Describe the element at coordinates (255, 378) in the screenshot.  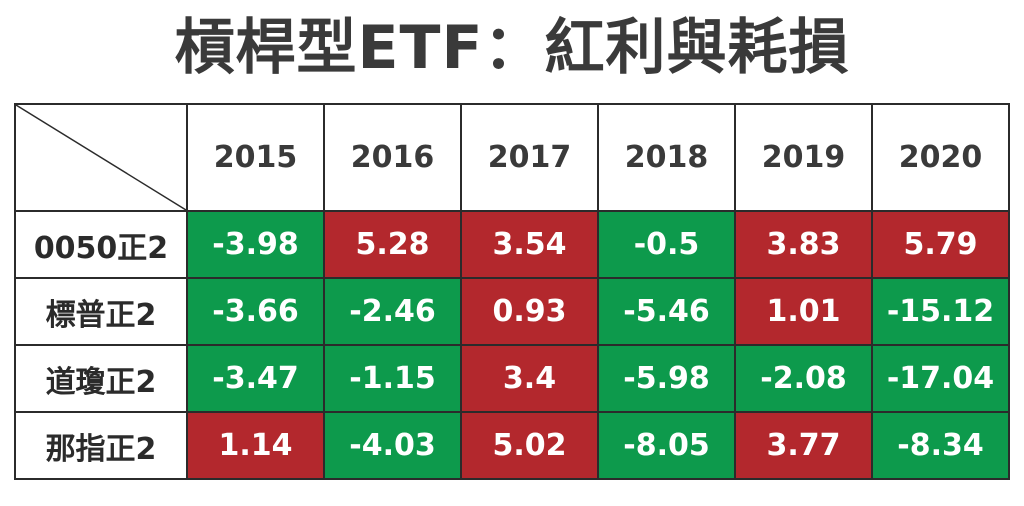
I see `value-cell: -3.47` at that location.